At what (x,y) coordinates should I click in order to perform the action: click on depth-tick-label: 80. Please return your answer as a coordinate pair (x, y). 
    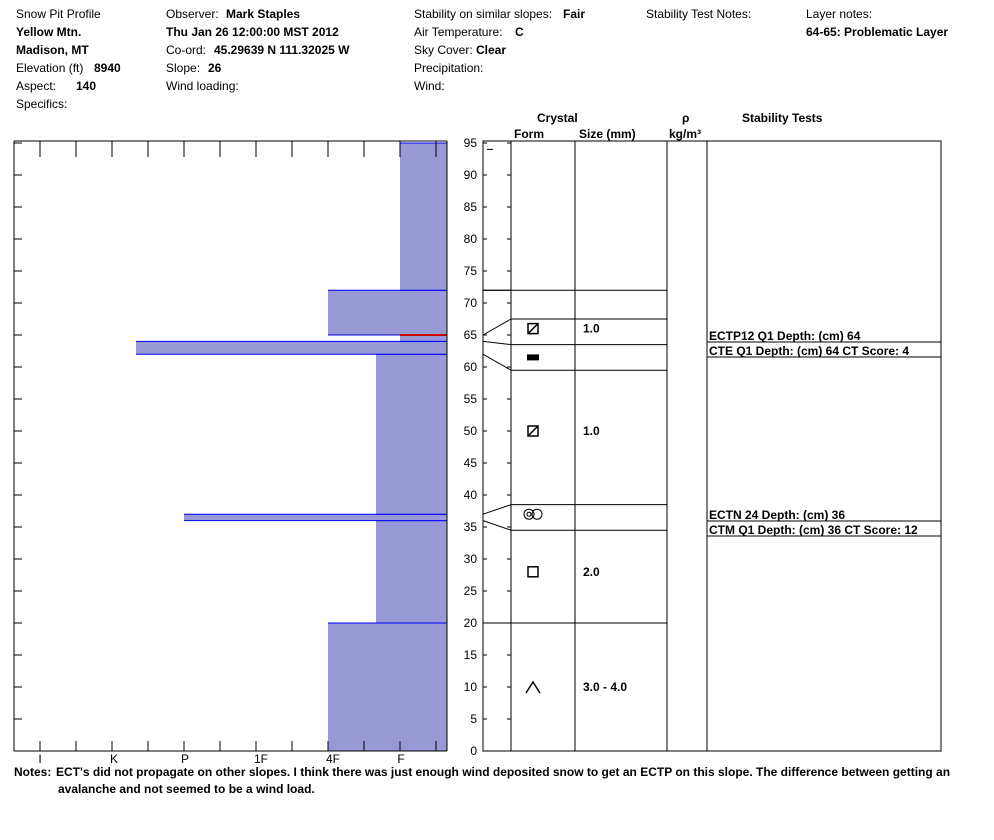
    Looking at the image, I should click on (471, 239).